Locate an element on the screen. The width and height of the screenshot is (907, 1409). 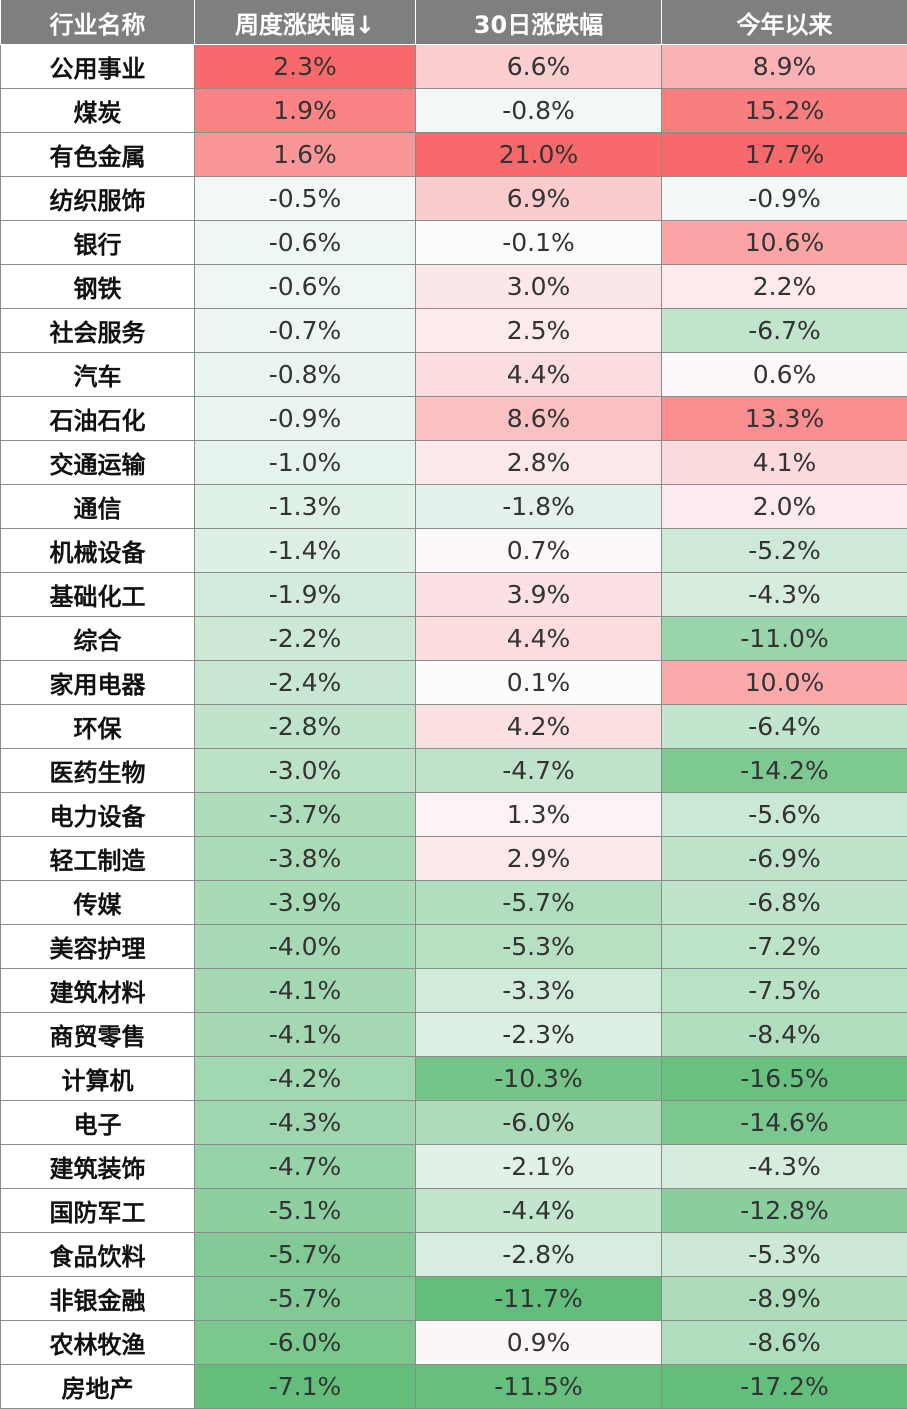
weekly-change-cell: -0.7% is located at coordinates (305, 330).